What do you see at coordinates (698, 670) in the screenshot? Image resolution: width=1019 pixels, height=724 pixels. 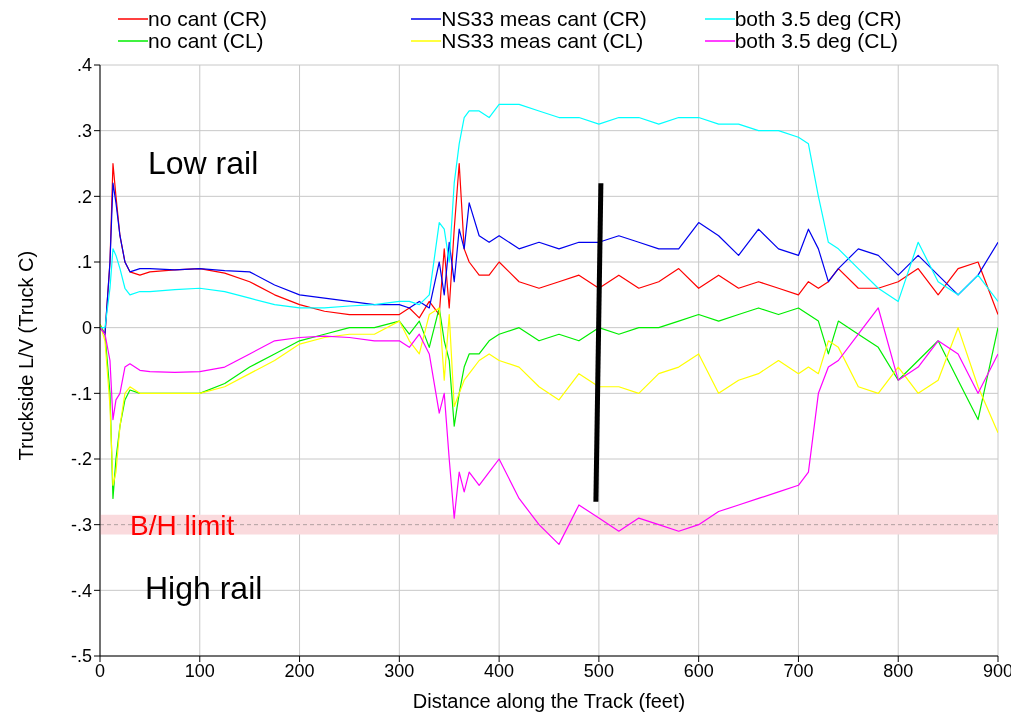 I see `x-tick-label: 600` at bounding box center [698, 670].